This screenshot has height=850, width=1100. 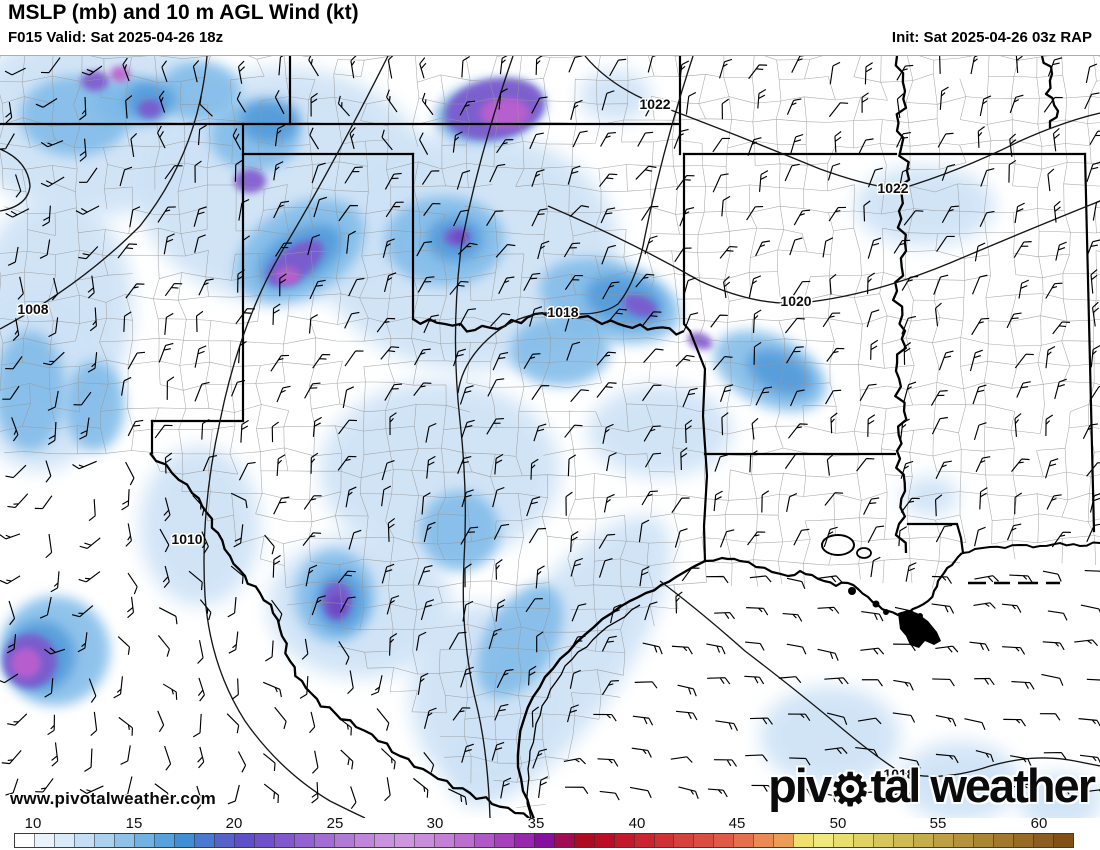 I want to click on valid-time-label: F015 Valid: Sat 2025-04-26 18z, so click(x=116, y=37).